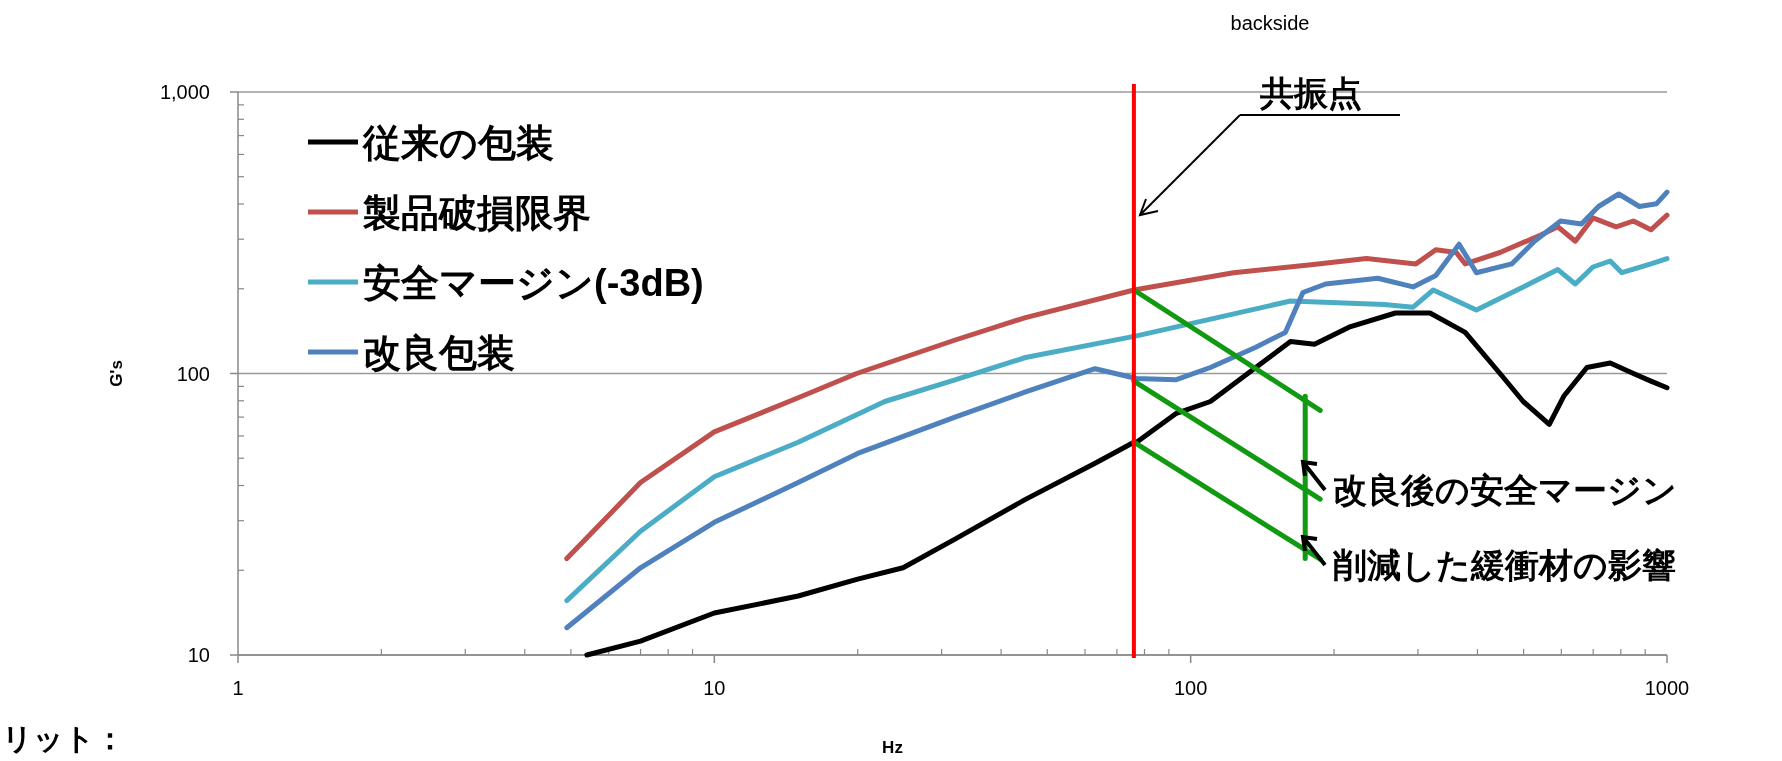  Describe the element at coordinates (458, 143) in the screenshot. I see `legend-label: 従来の包装` at that location.